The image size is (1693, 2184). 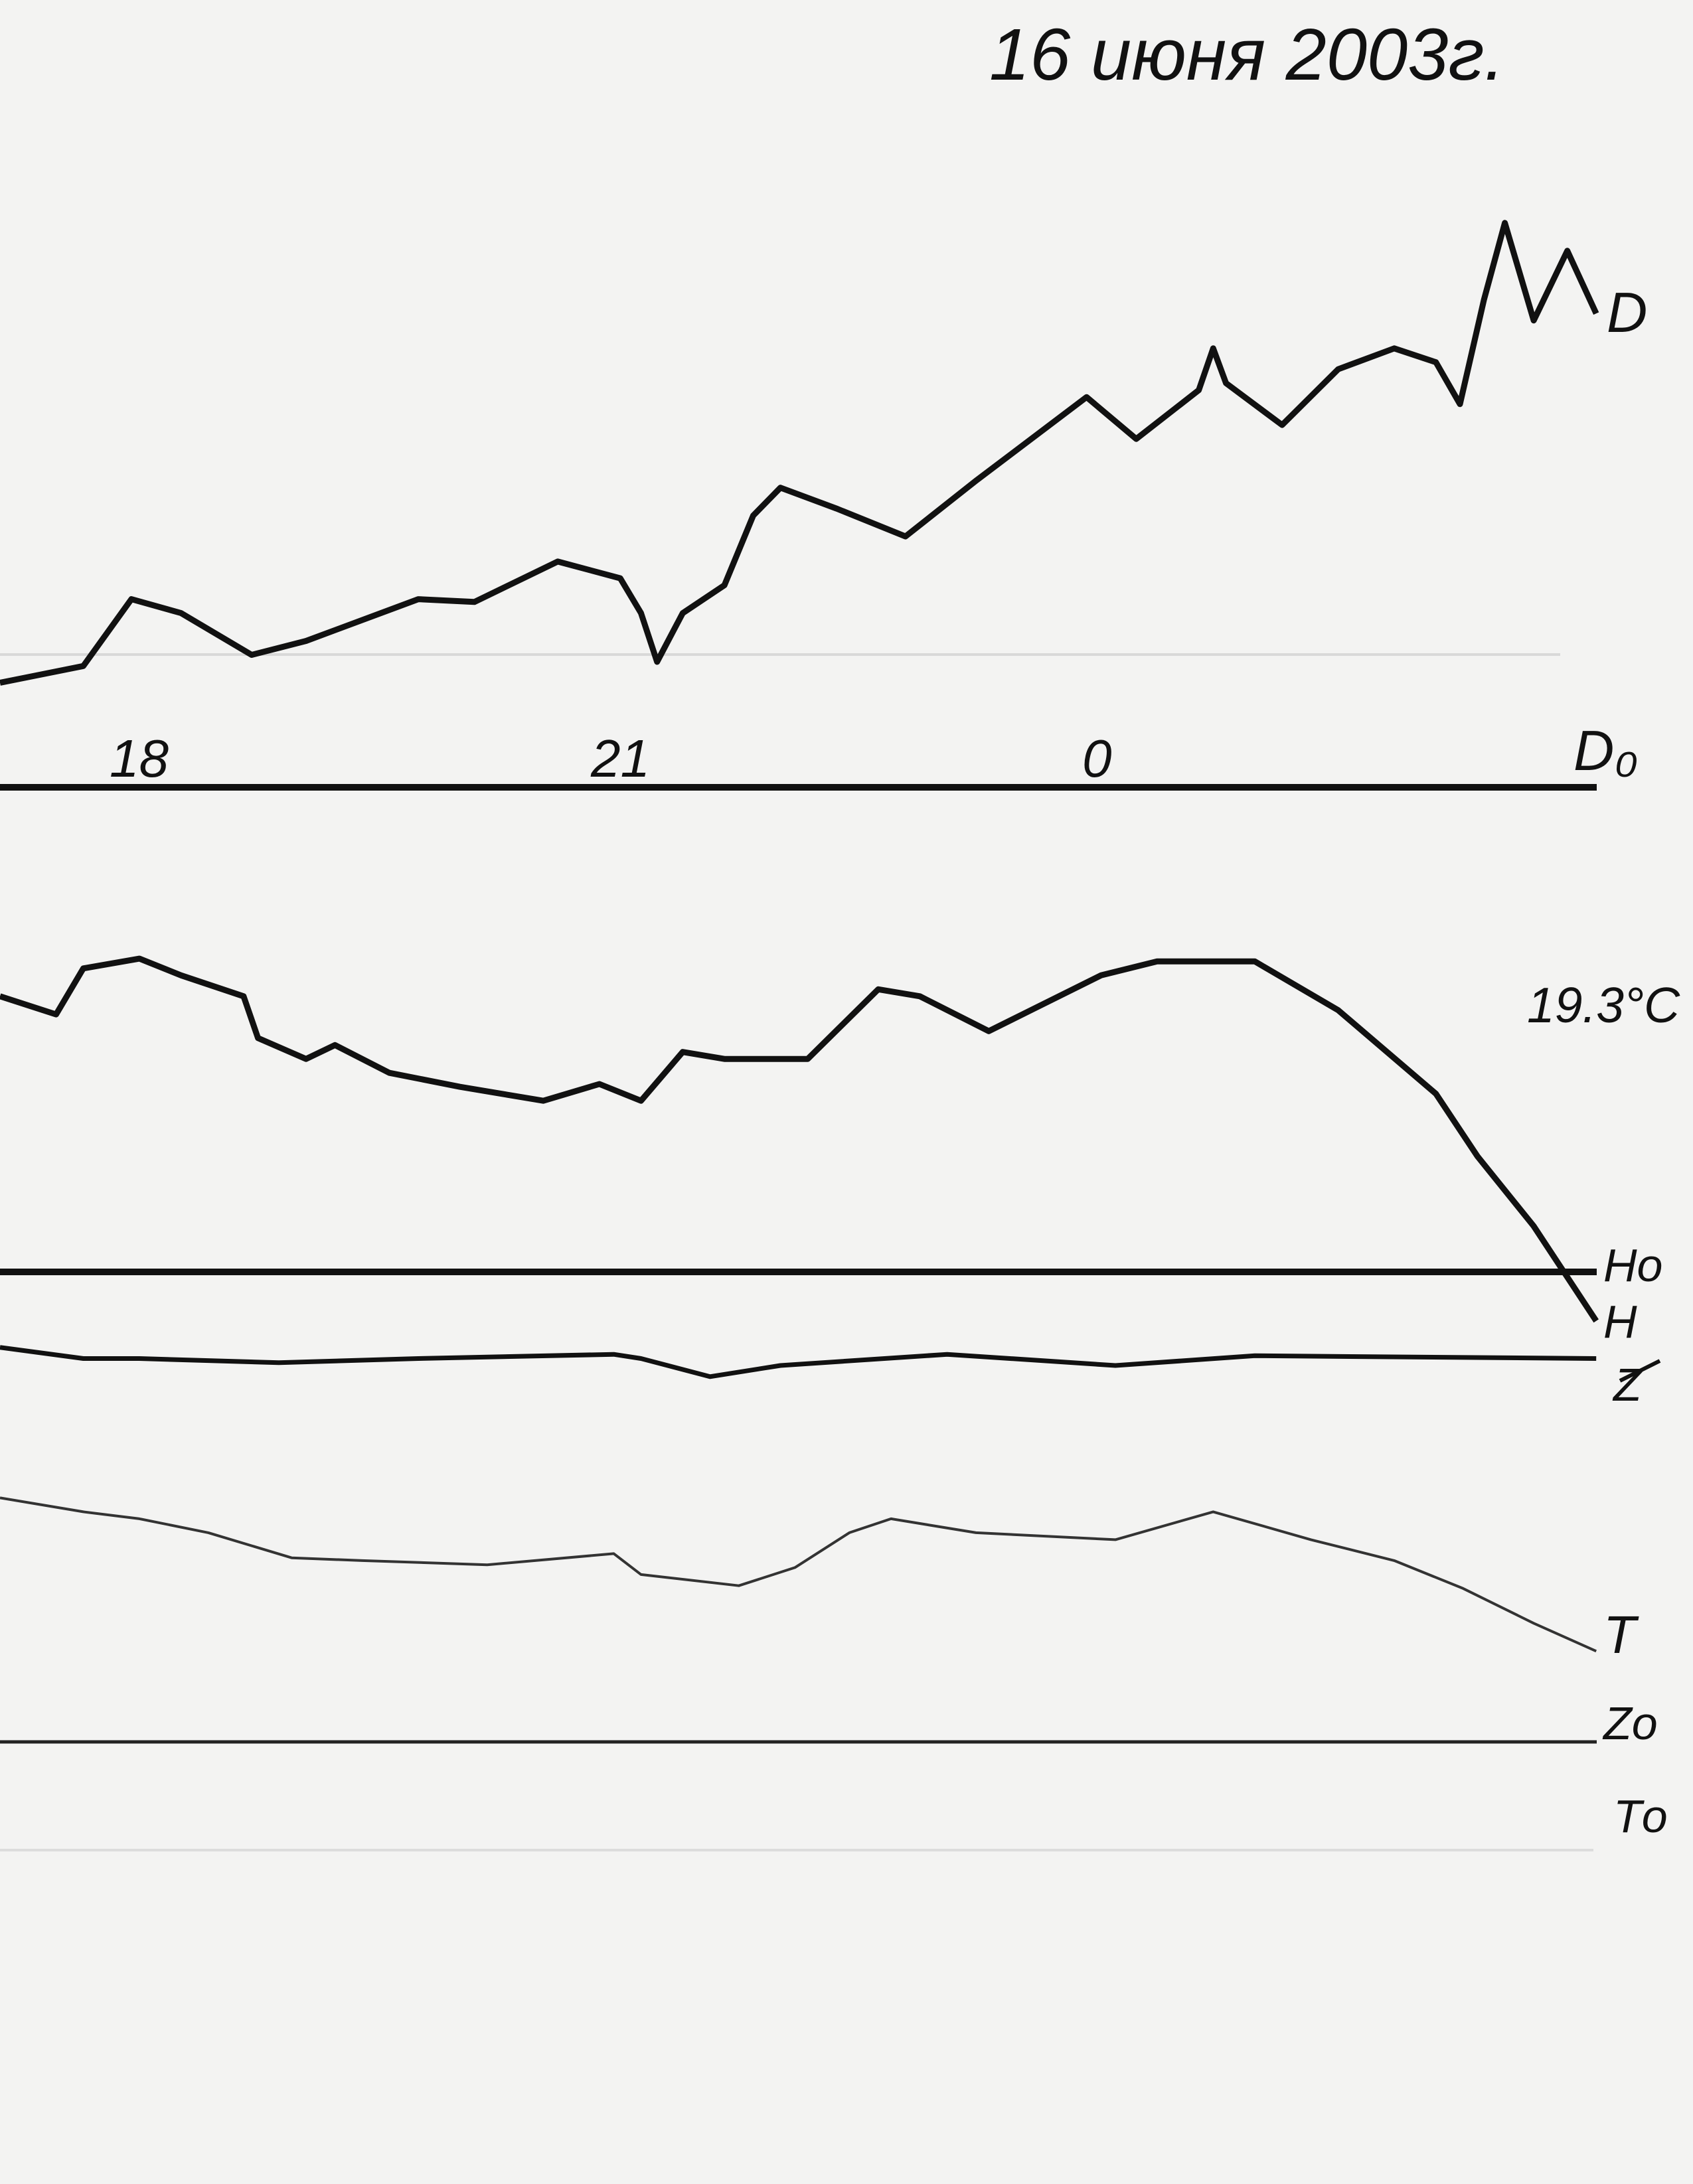 I want to click on z-slash-mark, so click(x=1640, y=1371).